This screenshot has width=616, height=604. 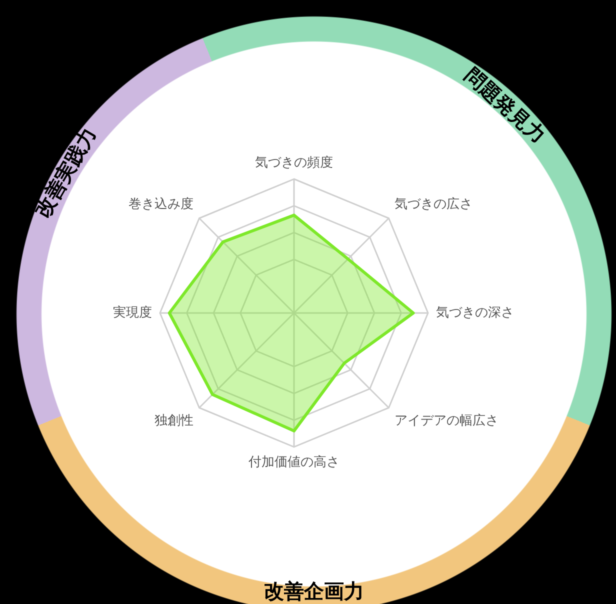 What do you see at coordinates (314, 591) in the screenshot?
I see `text: 改善企画力` at bounding box center [314, 591].